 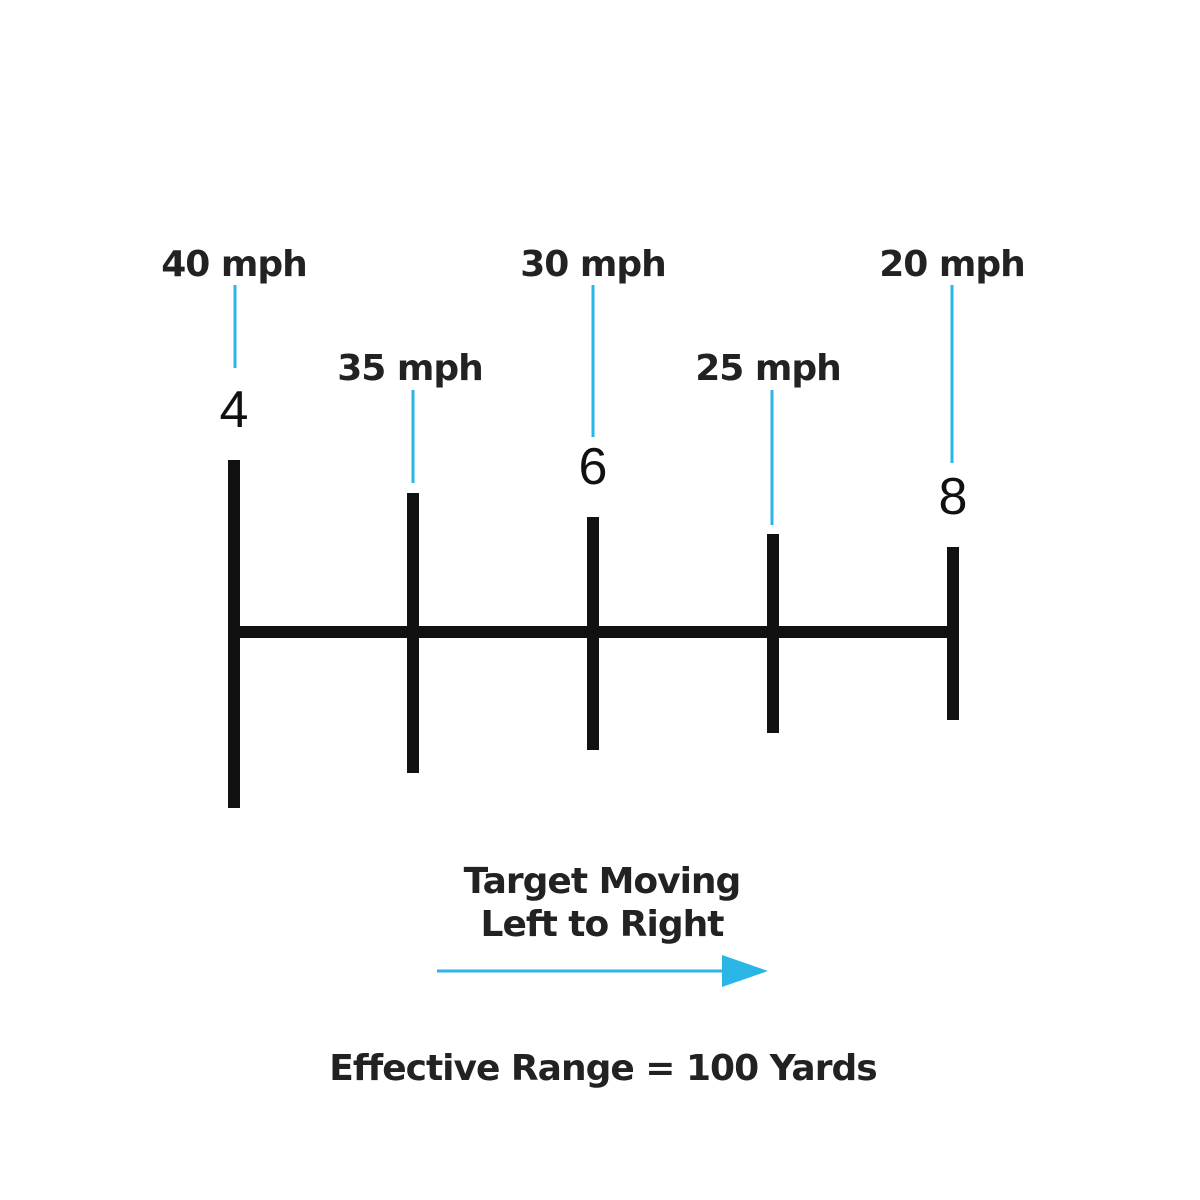 I want to click on direction-caption: Left to Right, so click(x=603, y=924).